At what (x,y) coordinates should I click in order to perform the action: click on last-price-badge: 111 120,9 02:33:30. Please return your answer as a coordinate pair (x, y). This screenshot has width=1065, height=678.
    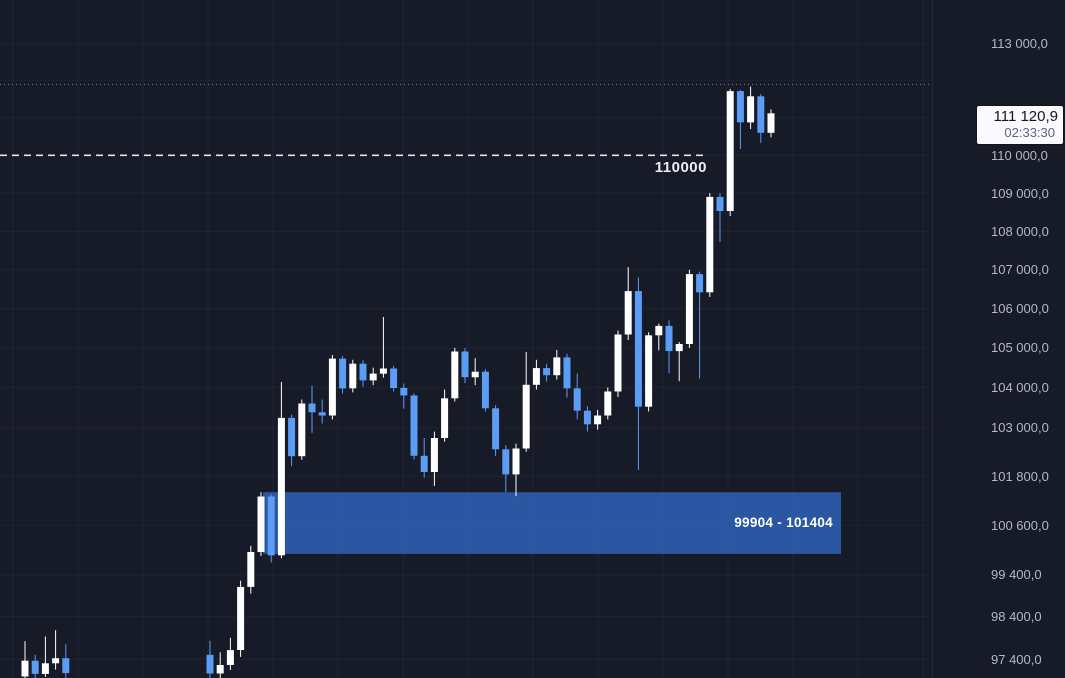
    Looking at the image, I should click on (1020, 125).